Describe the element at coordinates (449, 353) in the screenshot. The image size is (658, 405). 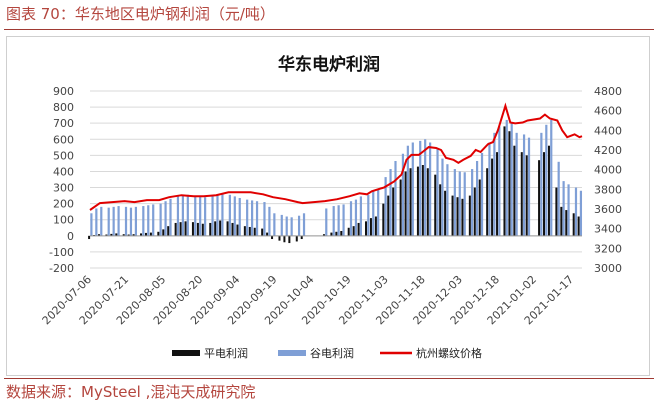
I see `legend-label-price: 杭州螺纹价格` at that location.